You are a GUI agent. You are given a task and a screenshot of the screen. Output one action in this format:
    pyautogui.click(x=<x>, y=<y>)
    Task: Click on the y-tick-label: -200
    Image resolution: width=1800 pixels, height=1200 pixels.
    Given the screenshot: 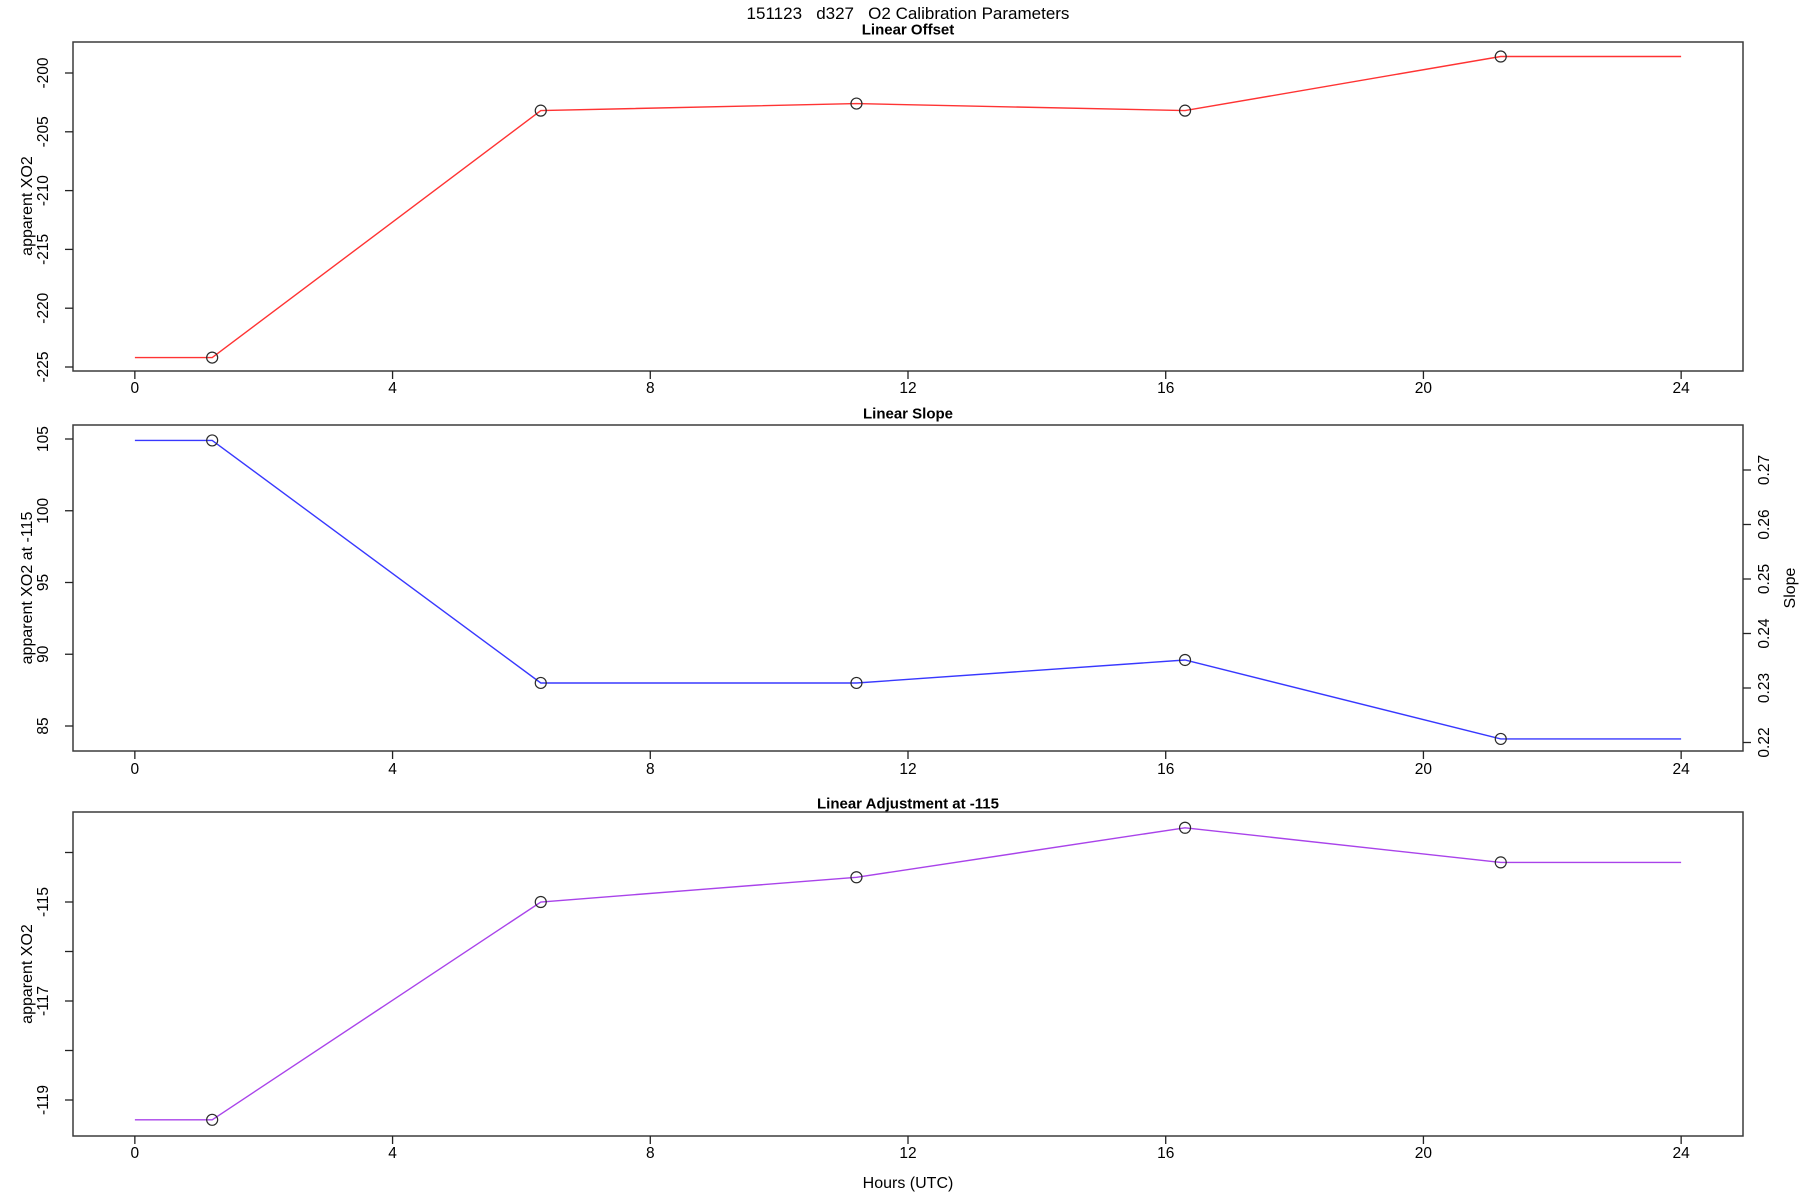 What is the action you would take?
    pyautogui.click(x=43, y=72)
    